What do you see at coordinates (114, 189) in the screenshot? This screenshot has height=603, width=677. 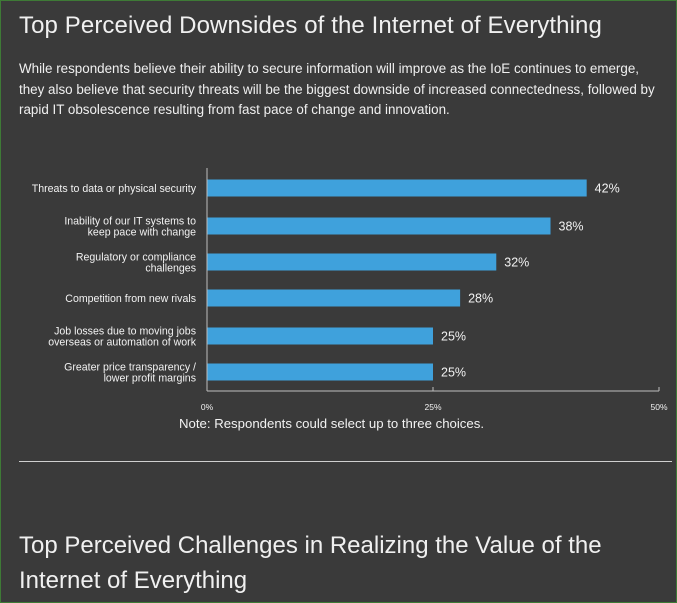 I see `category-label: Threats to data or physical security` at bounding box center [114, 189].